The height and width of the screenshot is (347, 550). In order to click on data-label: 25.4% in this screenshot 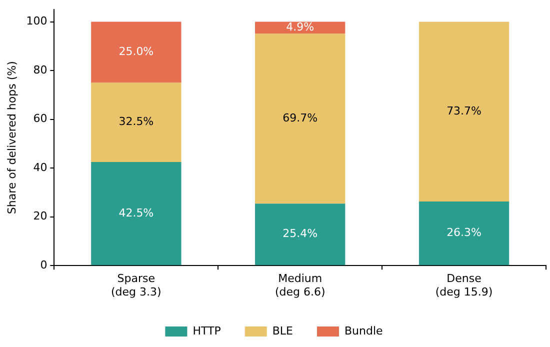, I will do `click(300, 233)`.